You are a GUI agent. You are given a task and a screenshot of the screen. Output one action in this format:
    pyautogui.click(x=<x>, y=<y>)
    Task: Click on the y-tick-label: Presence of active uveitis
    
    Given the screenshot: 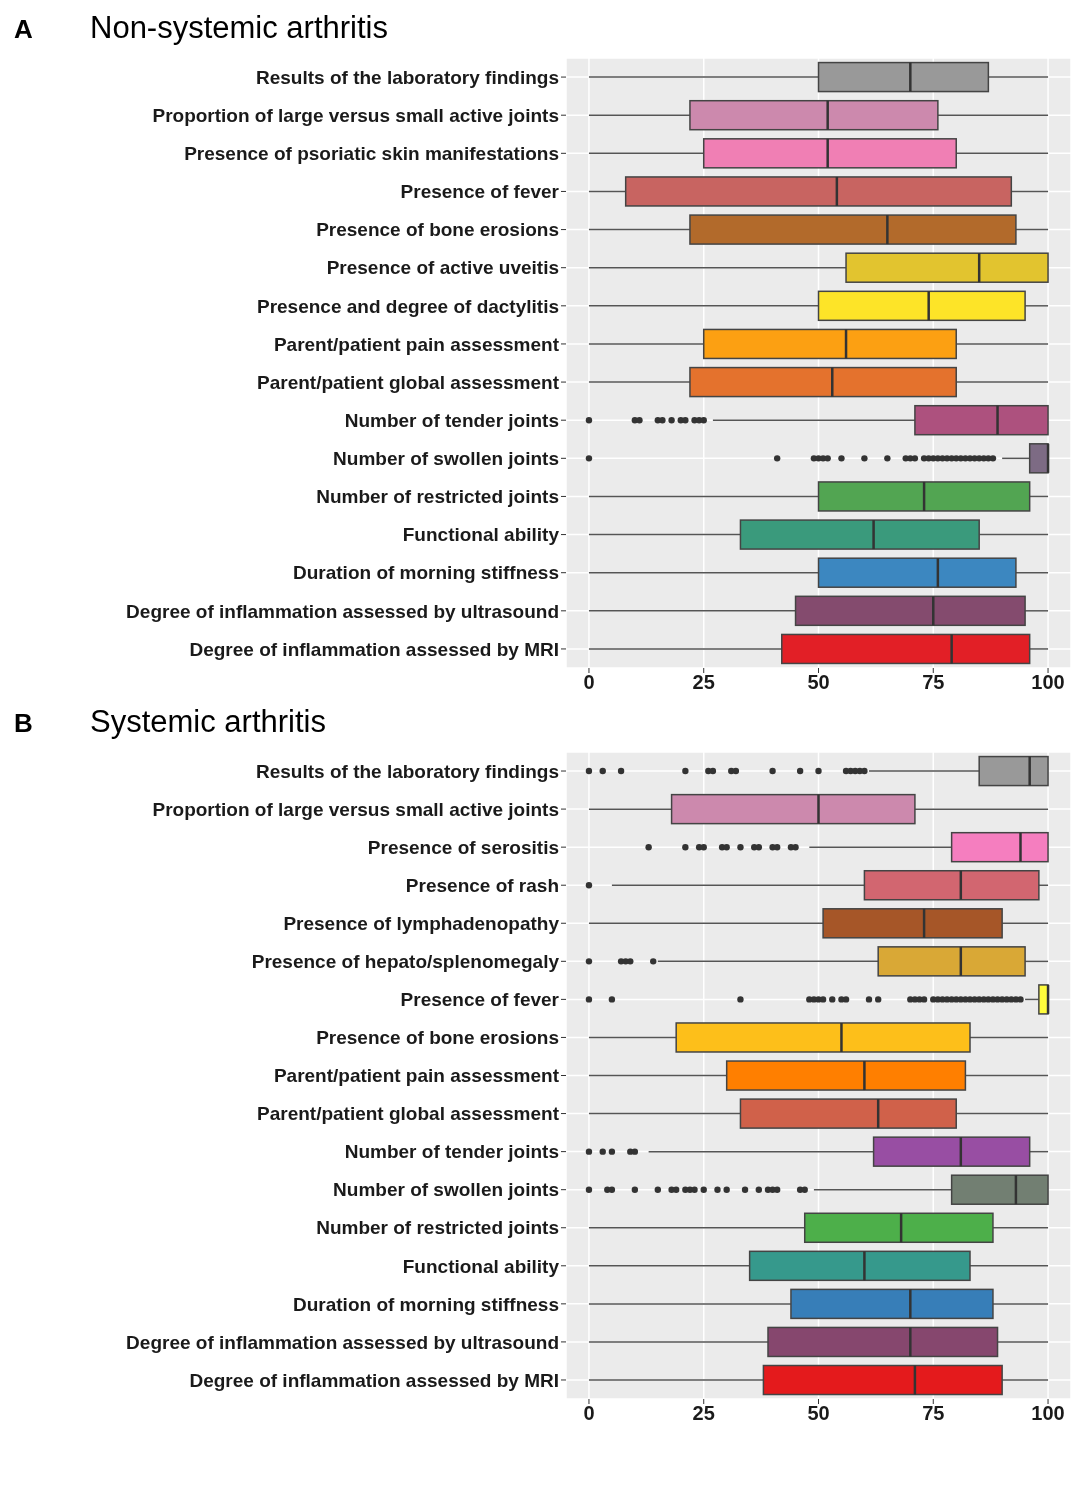 What is the action you would take?
    pyautogui.click(x=442, y=268)
    